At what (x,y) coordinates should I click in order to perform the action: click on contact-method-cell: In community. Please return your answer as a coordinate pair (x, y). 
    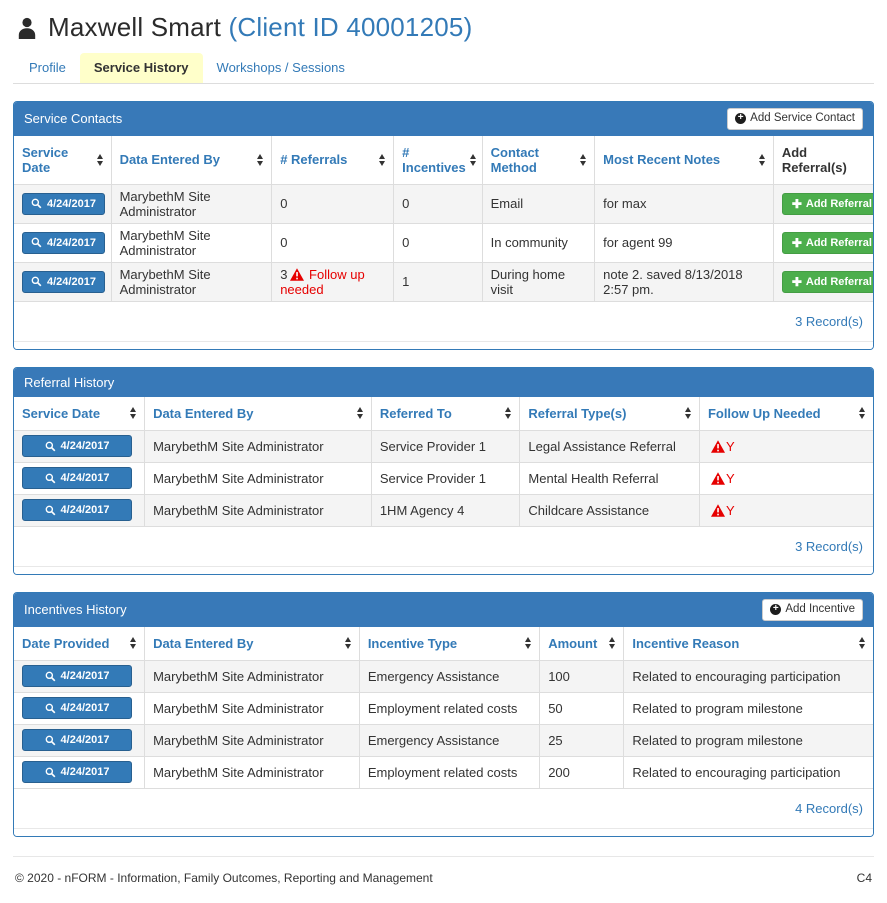
    Looking at the image, I should click on (538, 242).